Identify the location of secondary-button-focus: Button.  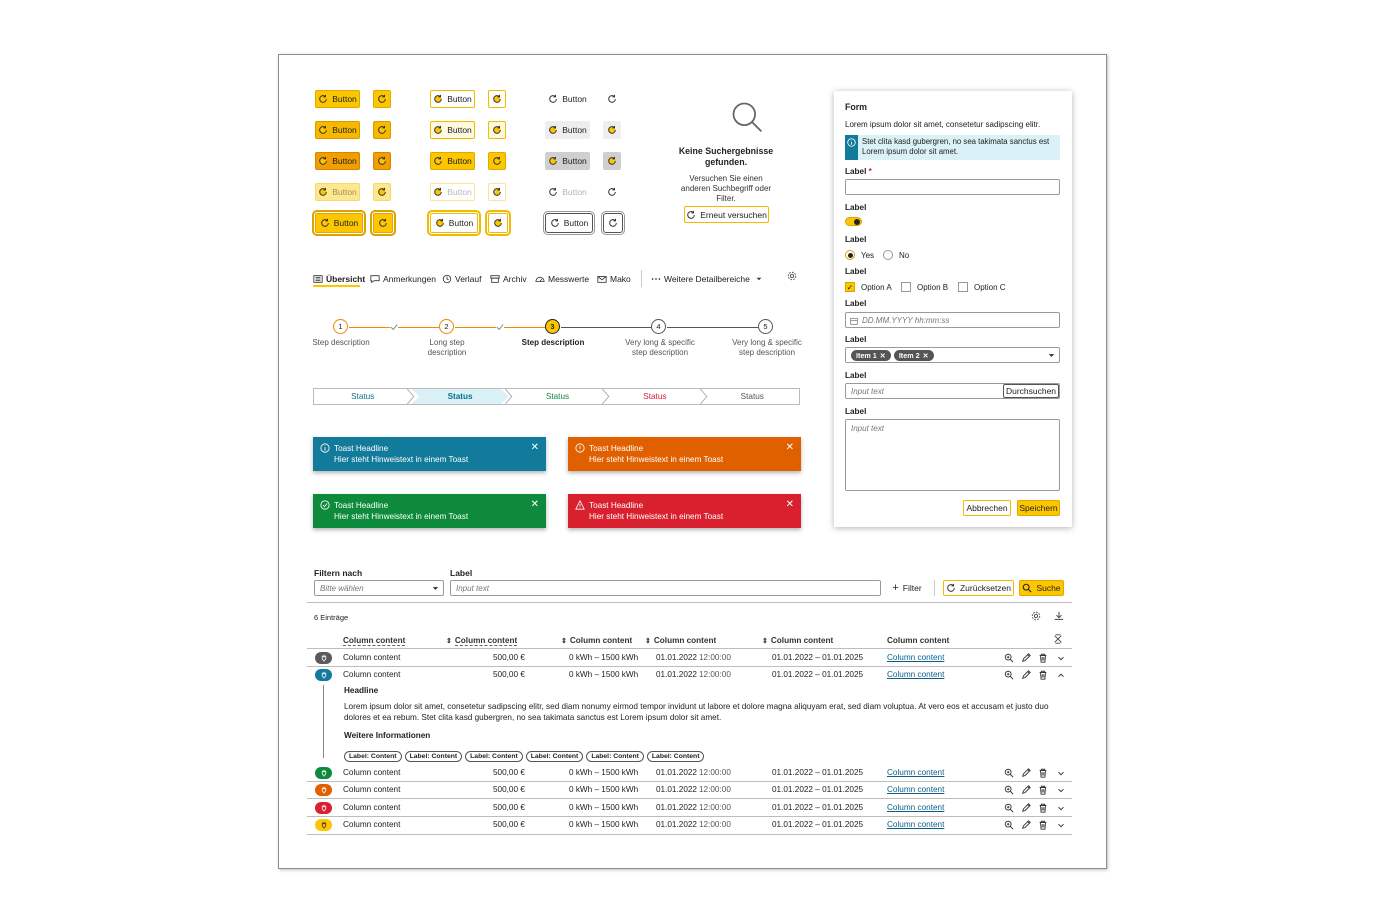
(454, 223).